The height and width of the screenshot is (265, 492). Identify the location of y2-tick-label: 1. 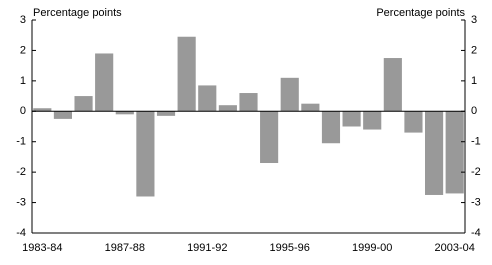
(474, 81).